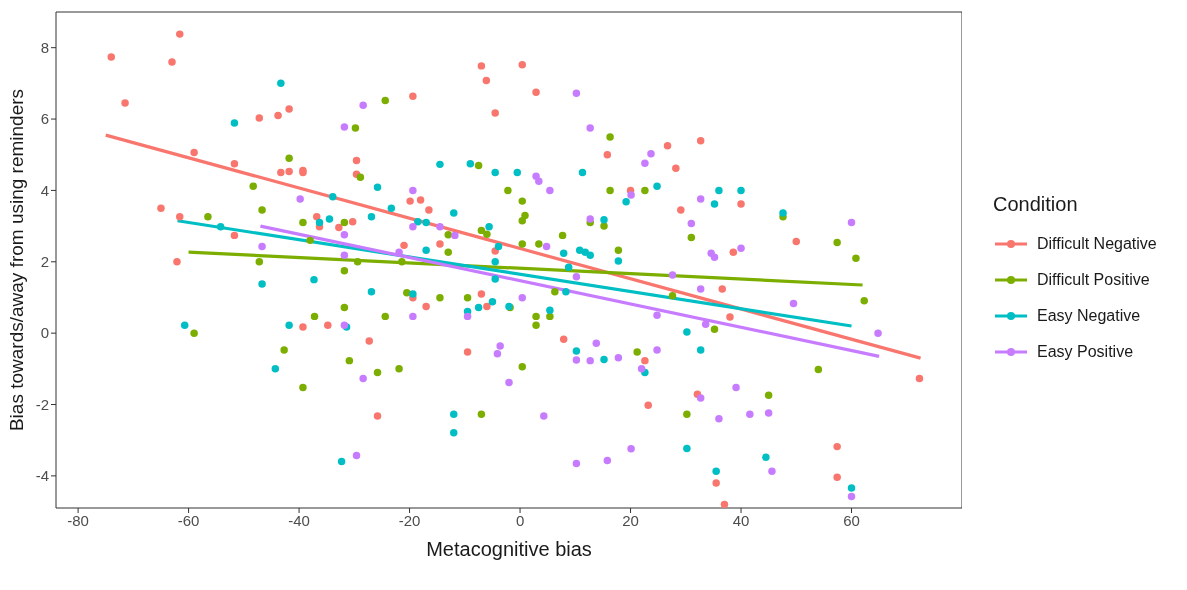 Image resolution: width=1187 pixels, height=590 pixels. Describe the element at coordinates (188, 520) in the screenshot. I see `x-tick-label: -60` at that location.